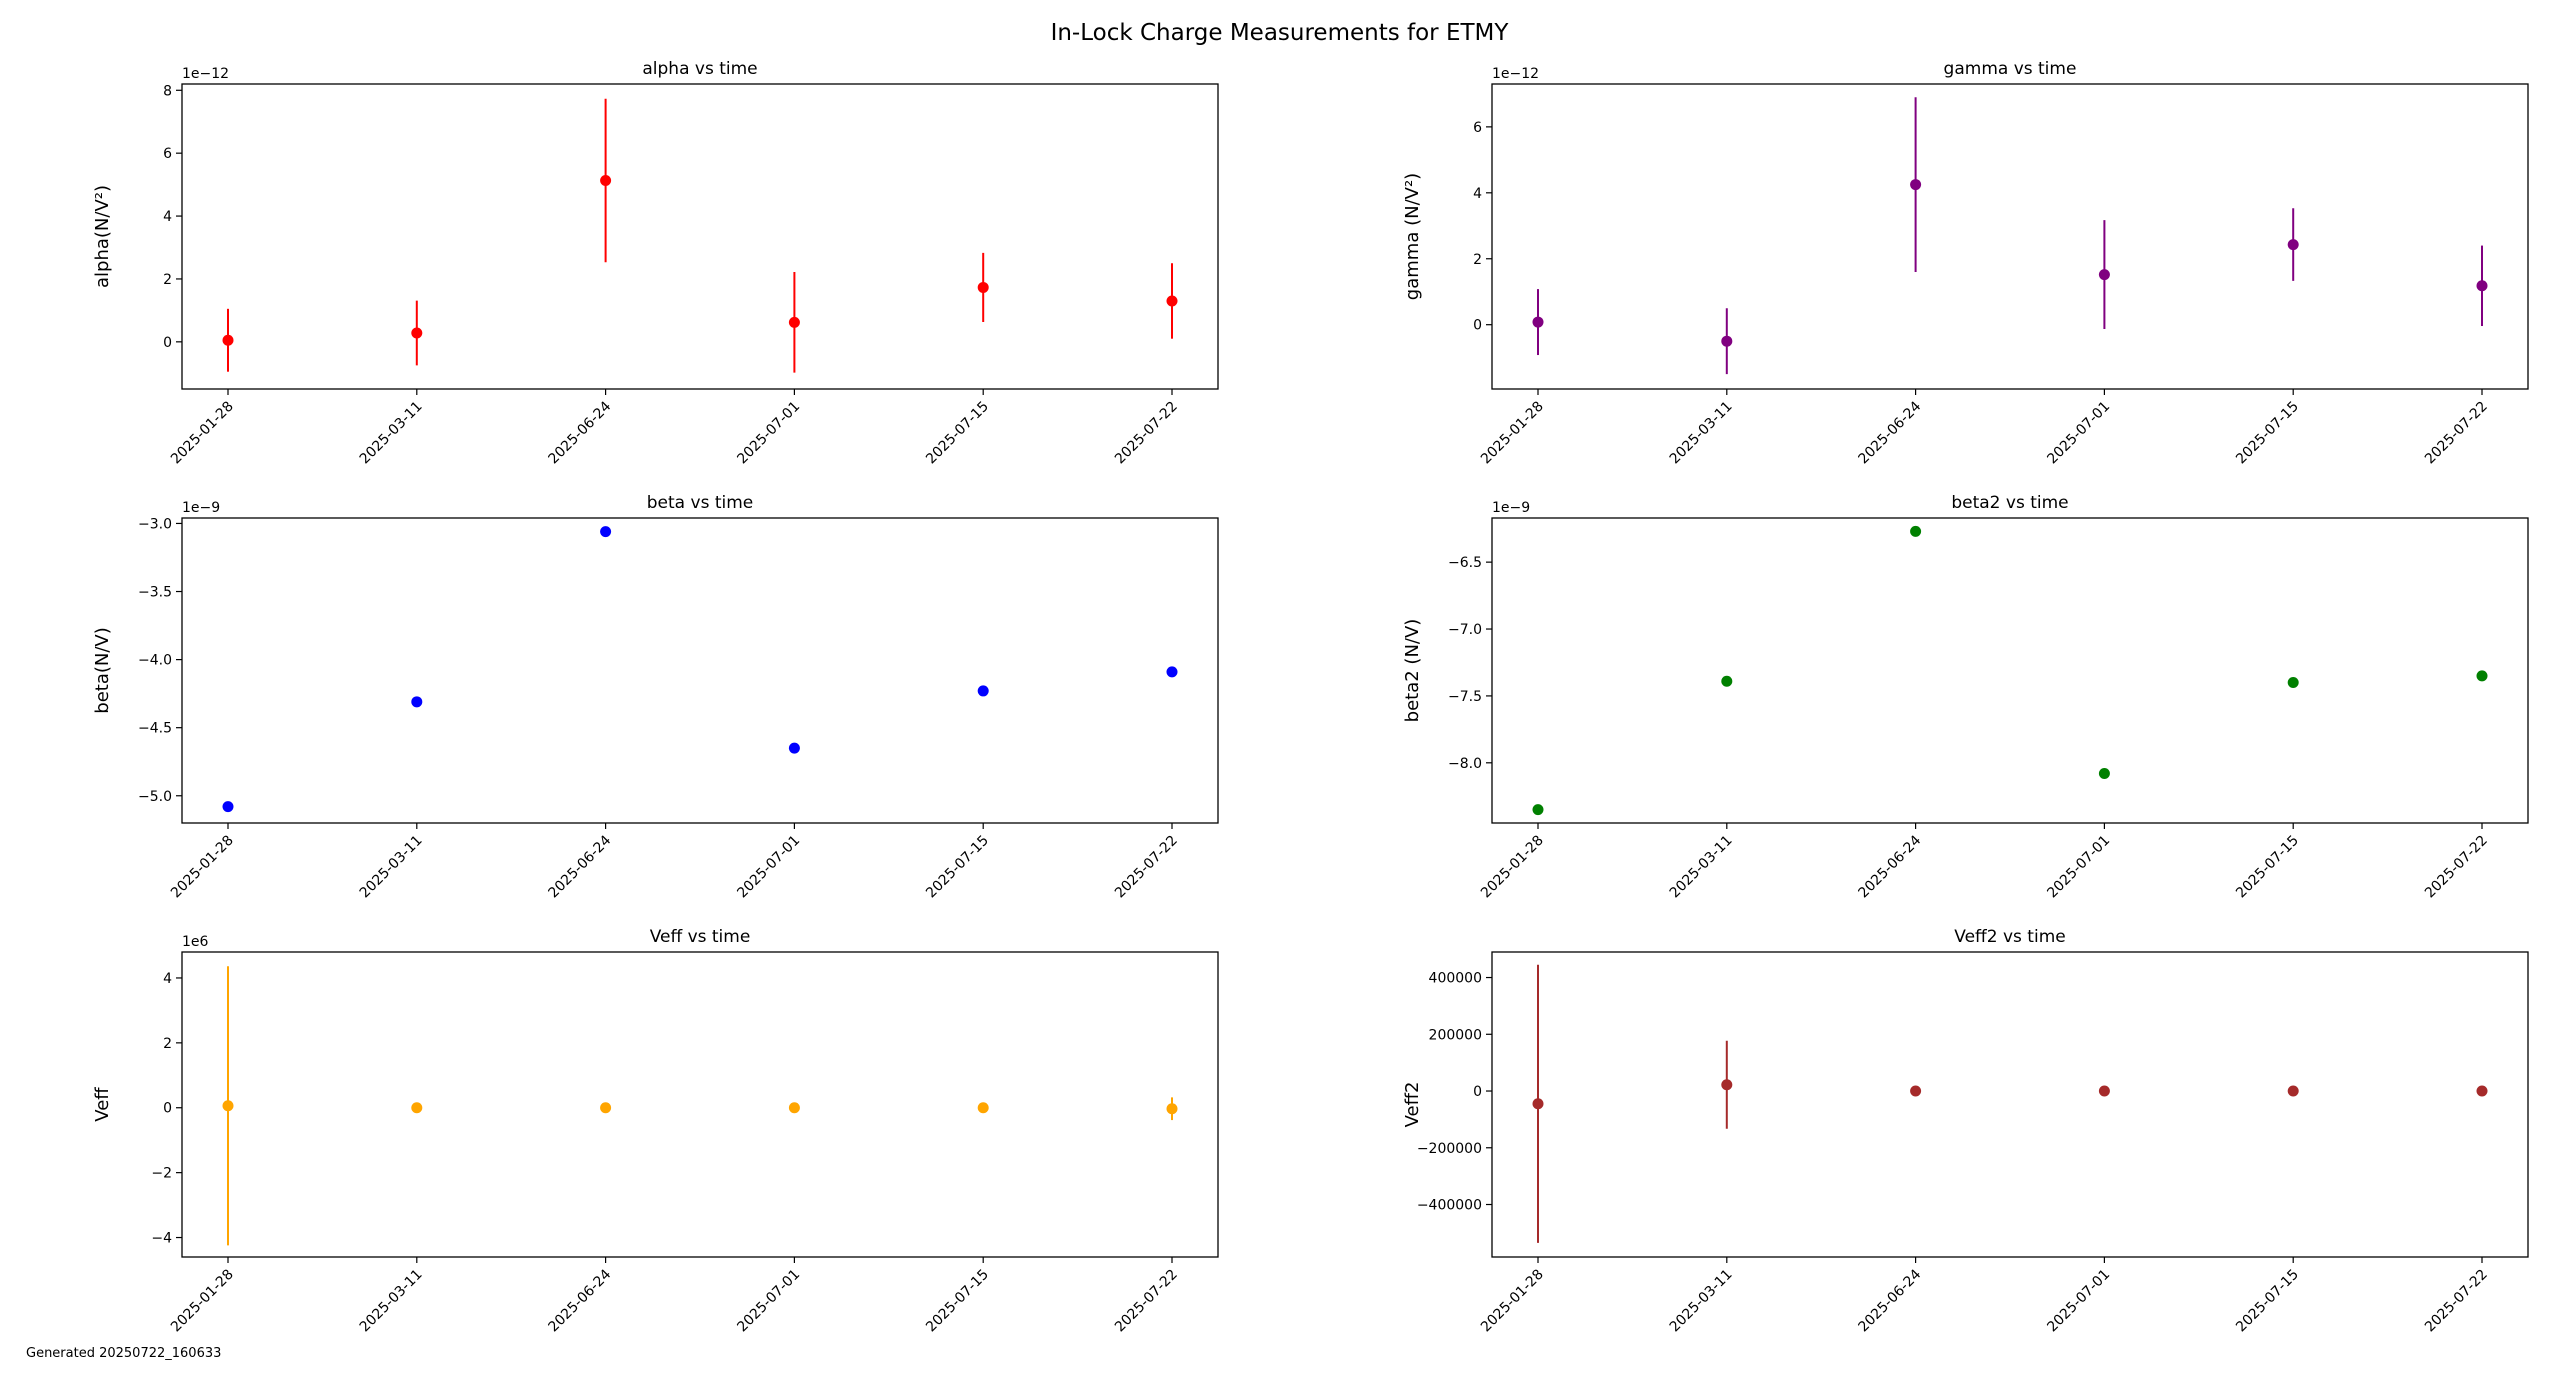 Image resolution: width=2559 pixels, height=1374 pixels. Describe the element at coordinates (155, 797) in the screenshot. I see `y-tick-label: −5.0` at that location.